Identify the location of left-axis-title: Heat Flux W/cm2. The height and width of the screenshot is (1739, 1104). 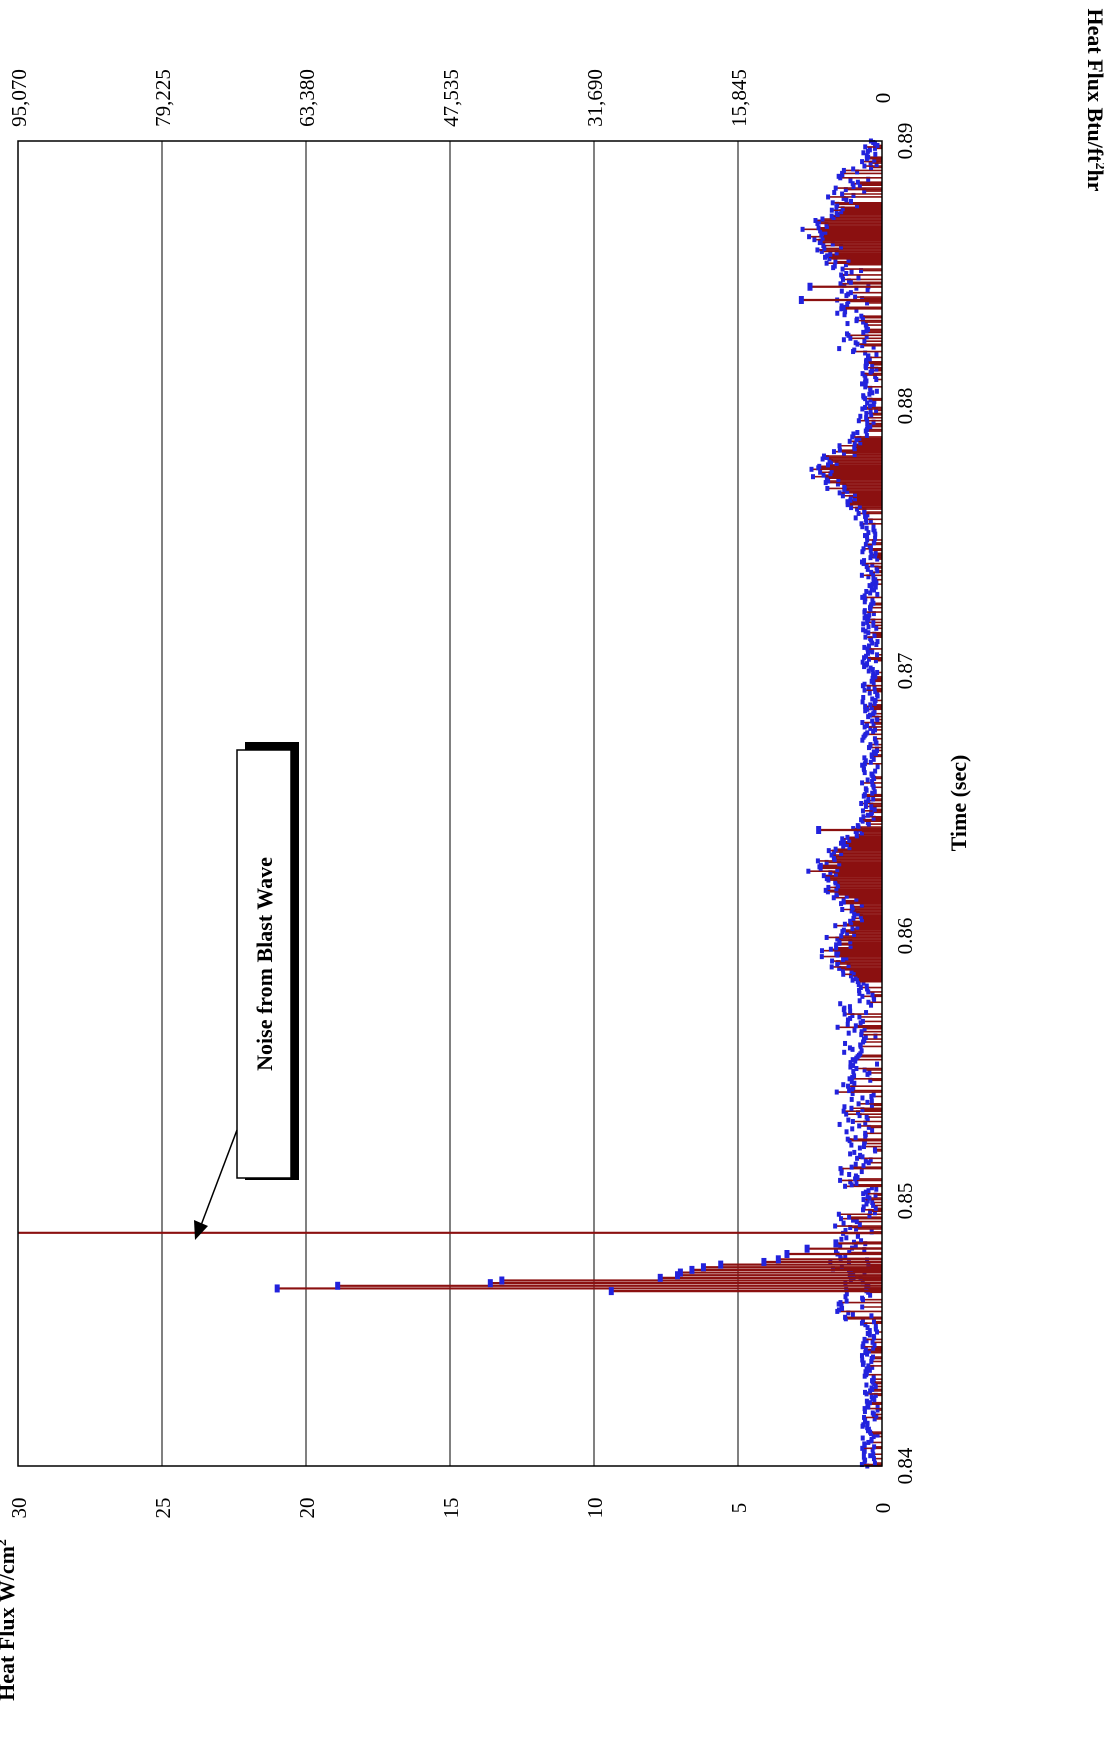
(9, 1620).